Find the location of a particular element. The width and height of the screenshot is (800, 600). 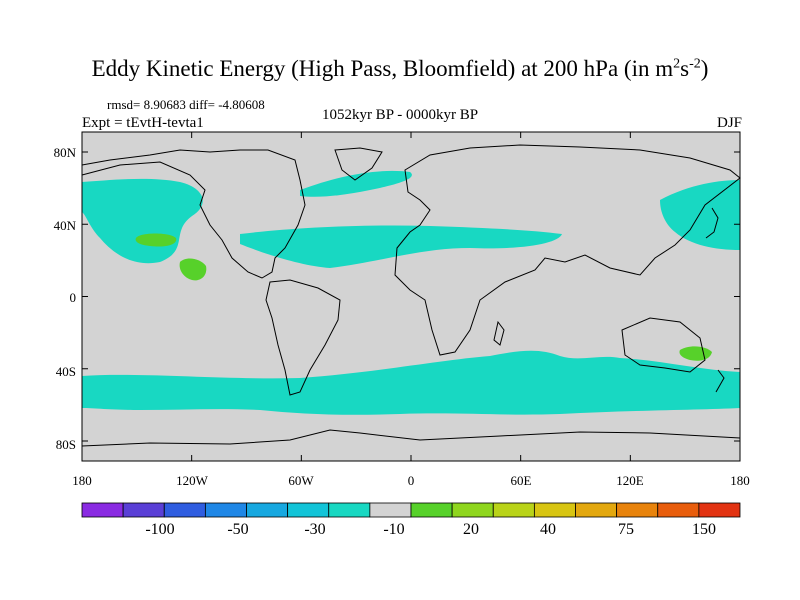

colorbar-label: 20 is located at coordinates (471, 529).